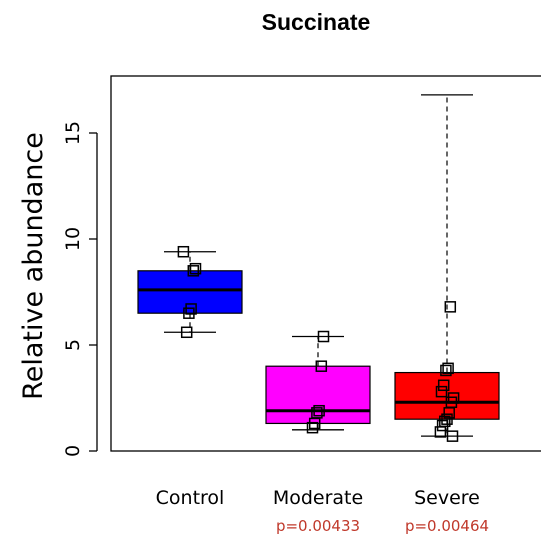  What do you see at coordinates (73, 133) in the screenshot?
I see `y-tick-label: 15` at bounding box center [73, 133].